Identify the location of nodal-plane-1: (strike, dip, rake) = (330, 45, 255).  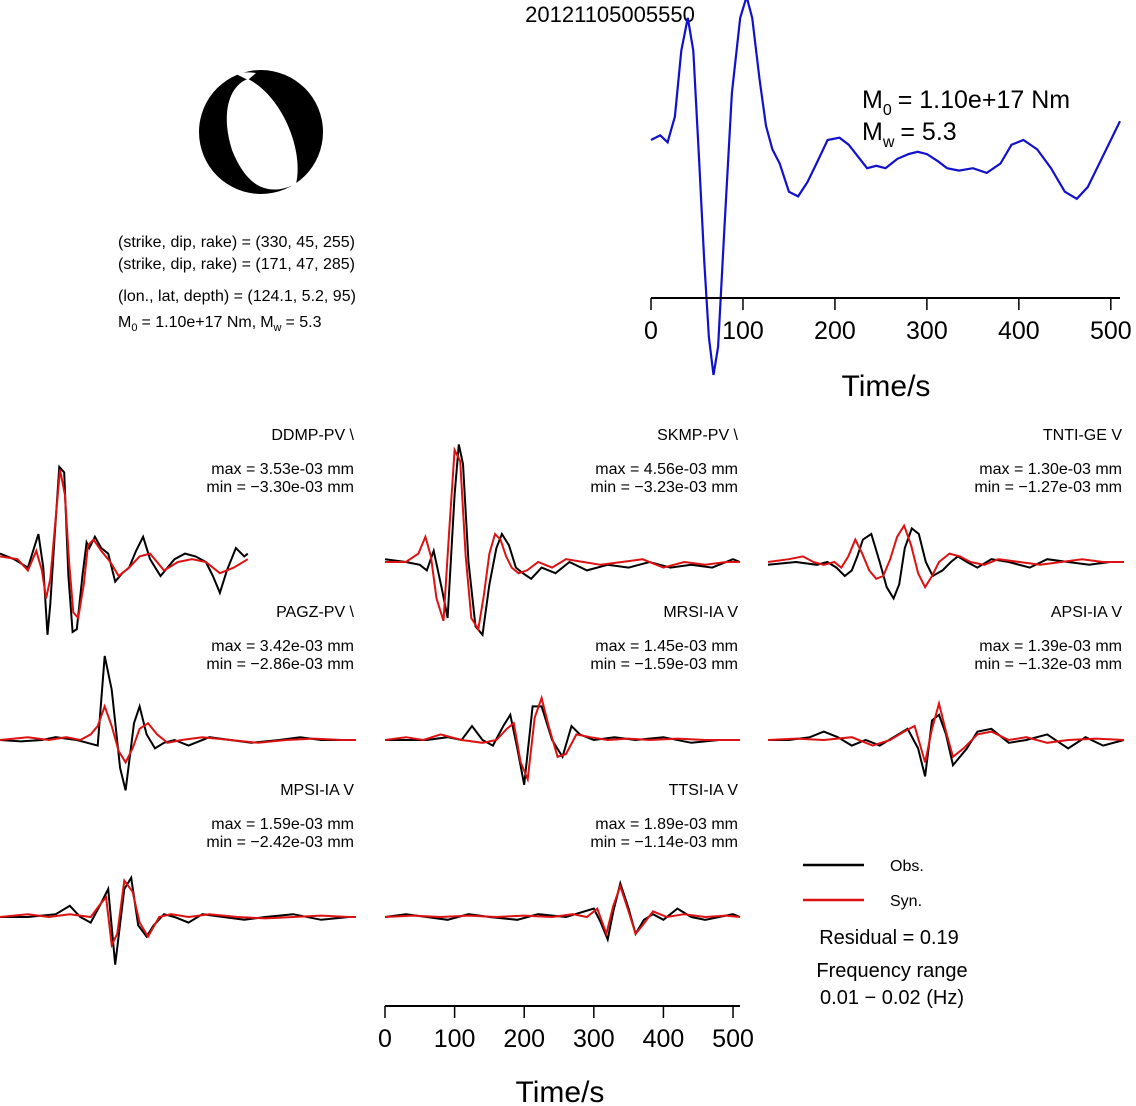
(236, 242).